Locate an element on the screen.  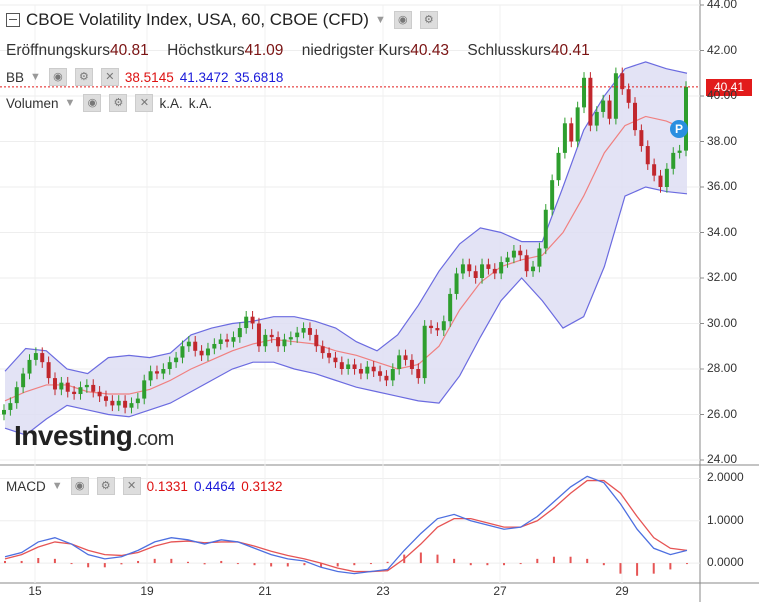
close-label: Schlusskurs is located at coordinates (509, 50).